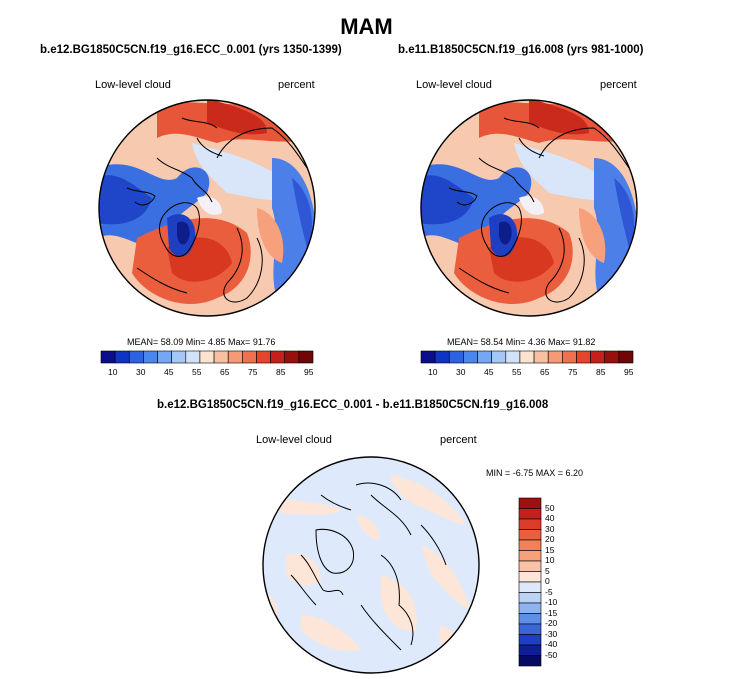 The height and width of the screenshot is (679, 733). I want to click on diff-colorbar-tick: -50, so click(551, 655).